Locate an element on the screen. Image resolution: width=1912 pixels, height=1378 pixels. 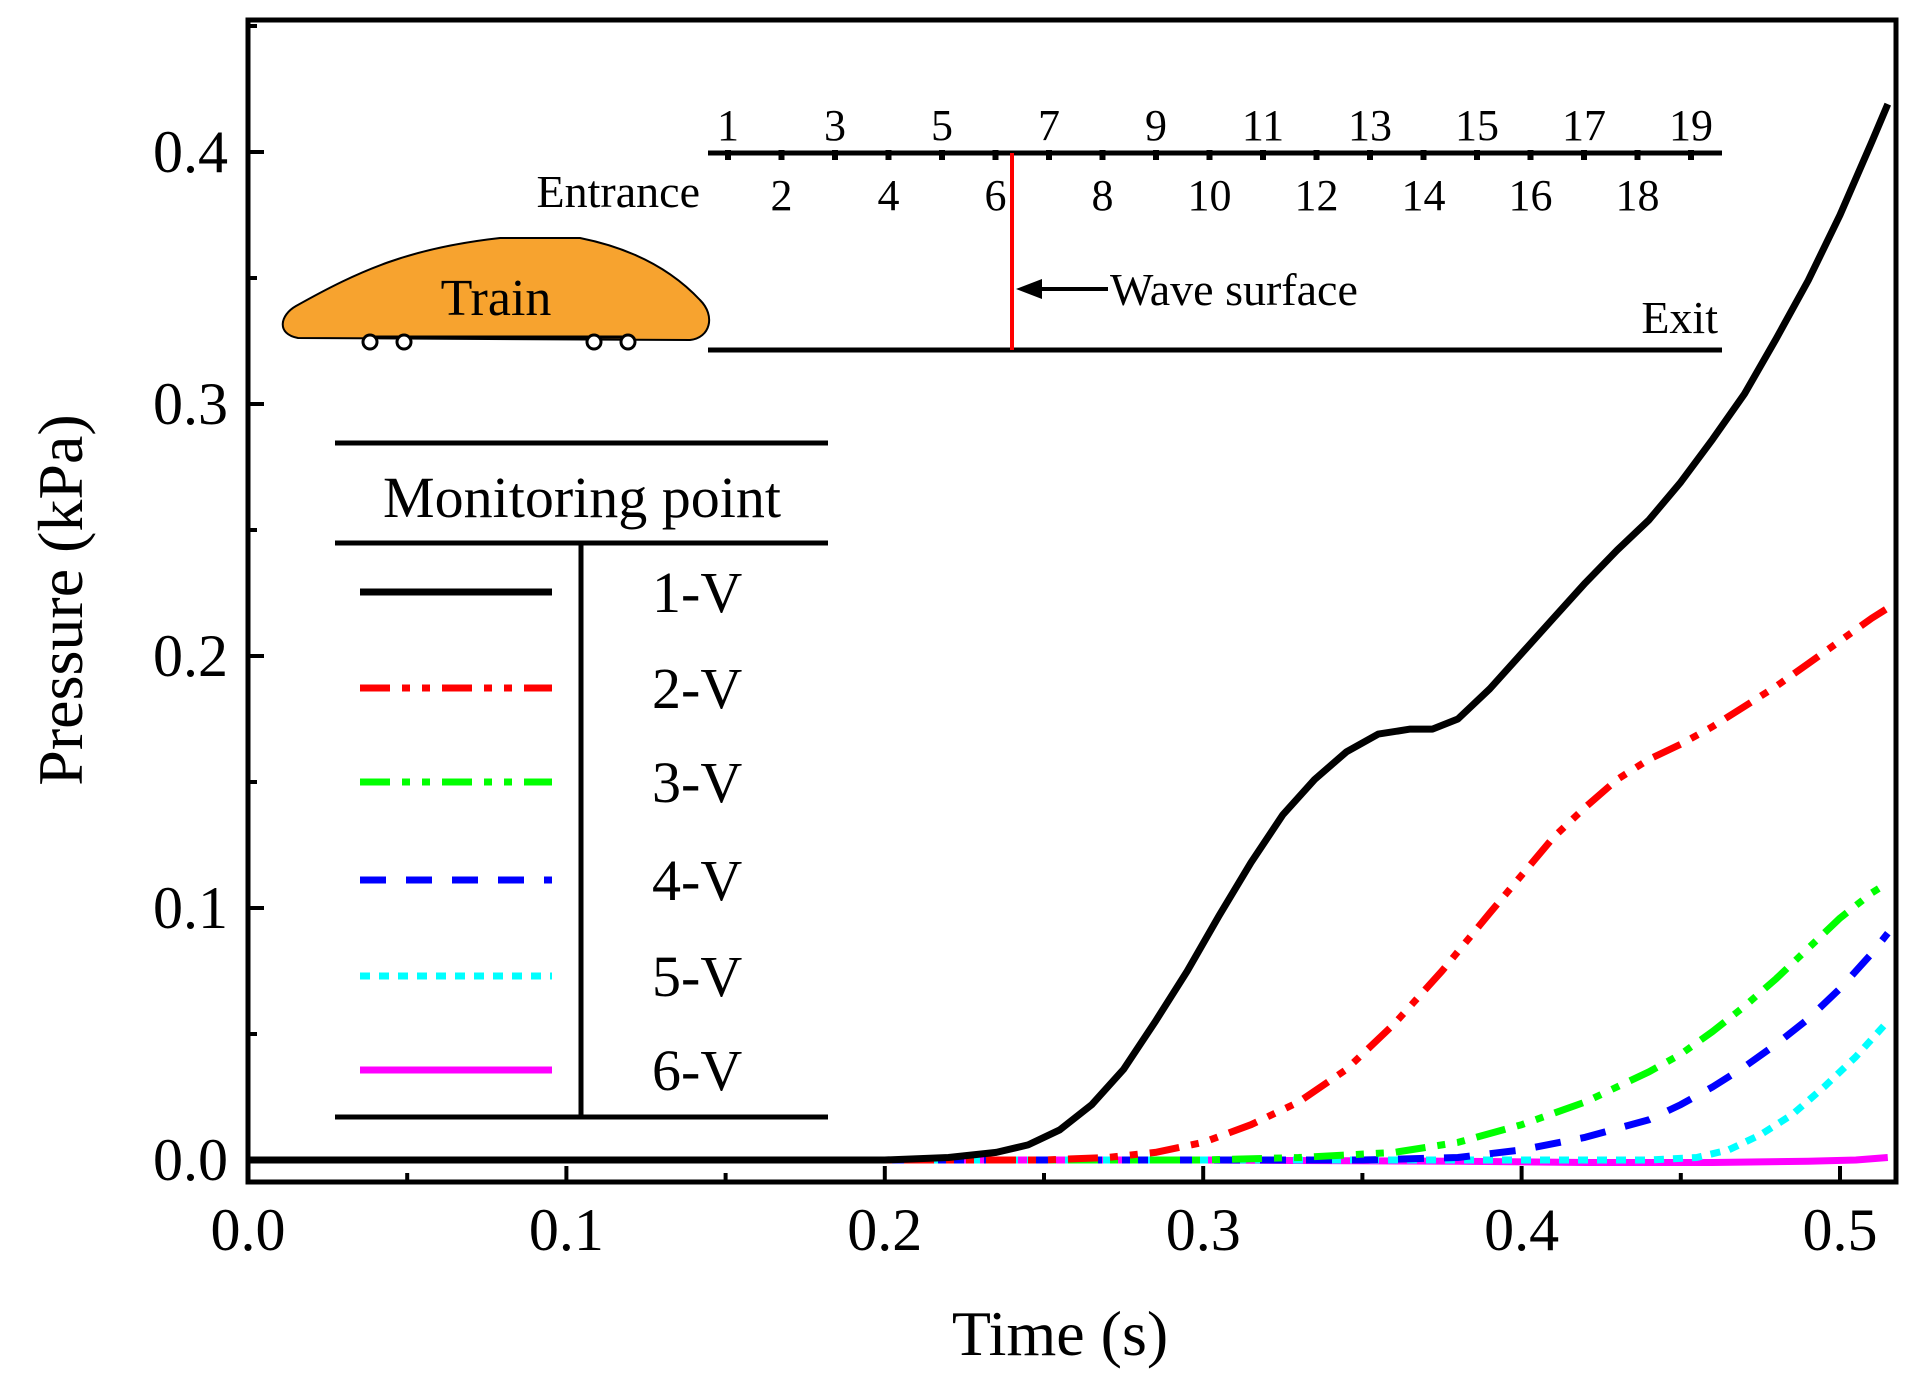
legend-label: 3-V is located at coordinates (697, 782).